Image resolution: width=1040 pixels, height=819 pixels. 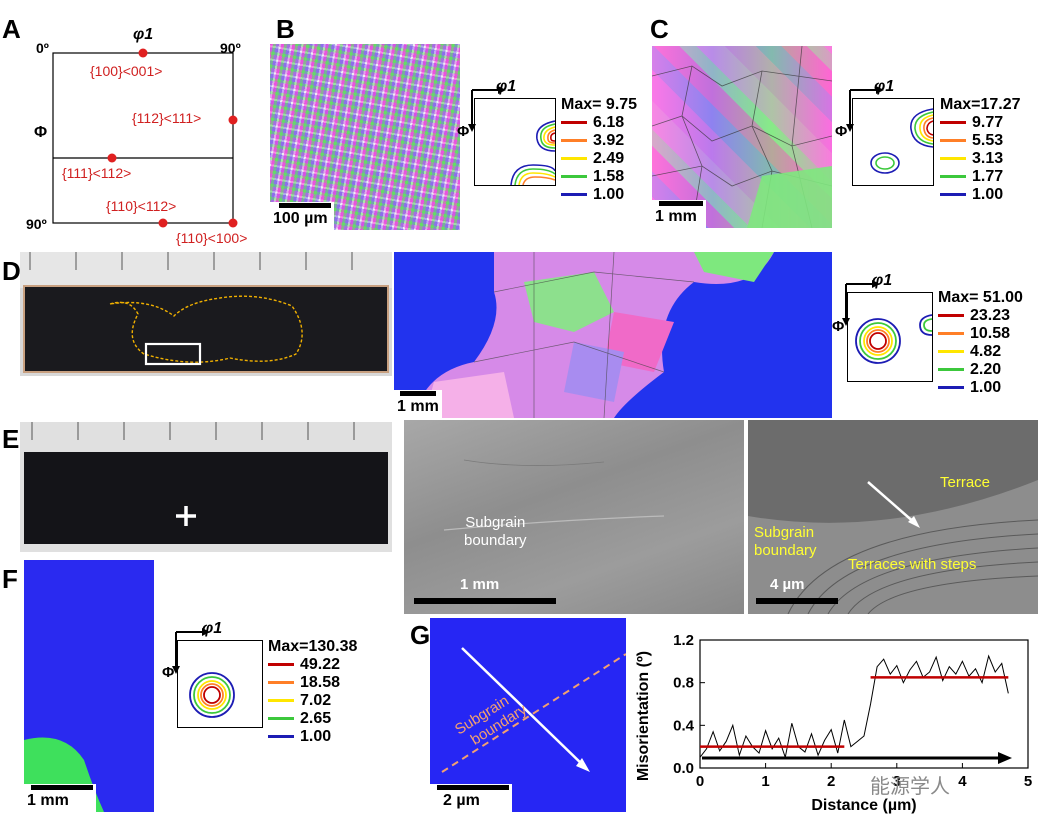 I want to click on panel-e-sem2-boundary-text1: Subgrain, so click(x=784, y=532).